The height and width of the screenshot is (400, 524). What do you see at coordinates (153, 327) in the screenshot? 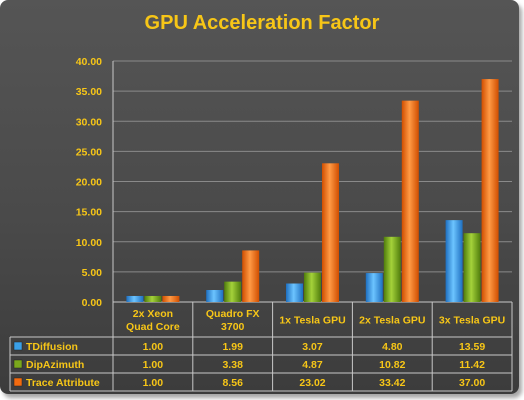
I see `category-label: Quad Core` at bounding box center [153, 327].